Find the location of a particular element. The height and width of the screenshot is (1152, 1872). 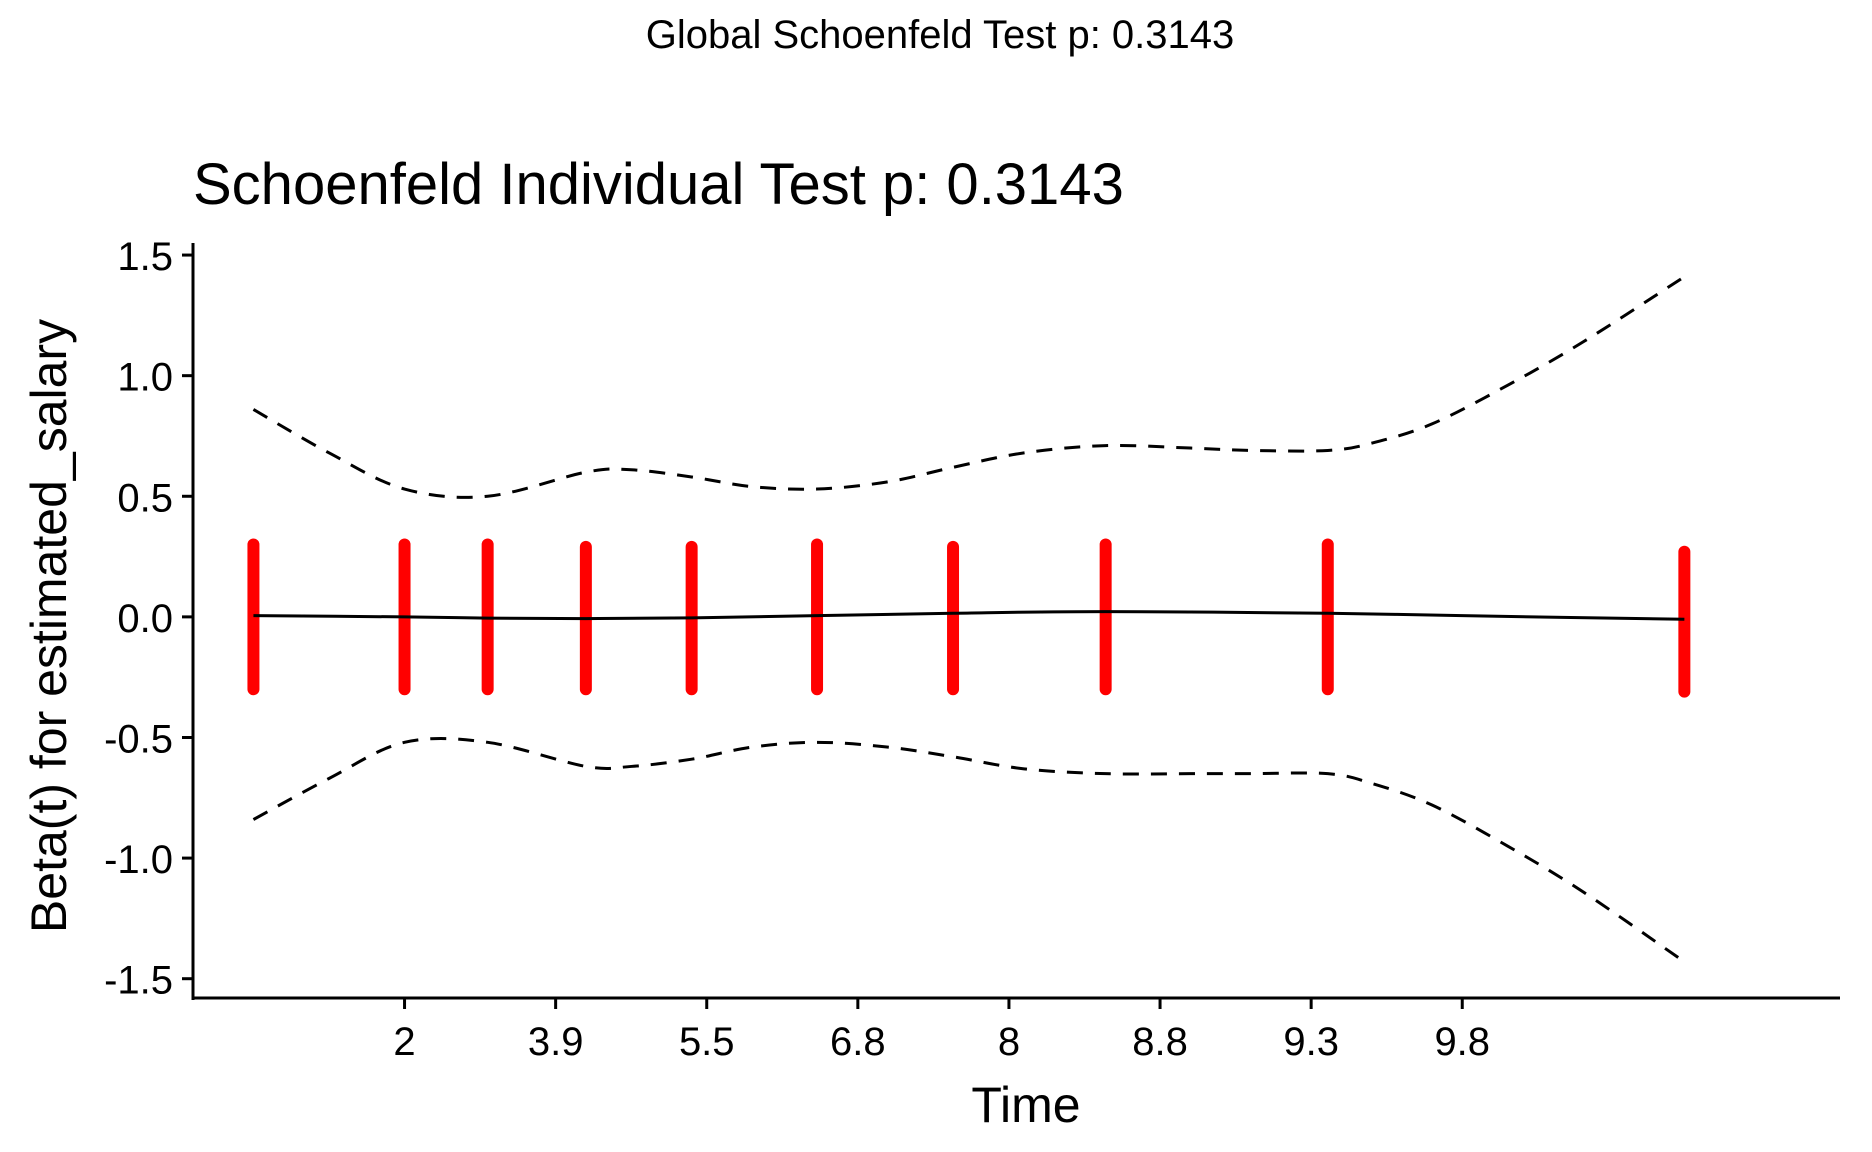

x-tick-label-7: 9.8 is located at coordinates (1462, 1042).